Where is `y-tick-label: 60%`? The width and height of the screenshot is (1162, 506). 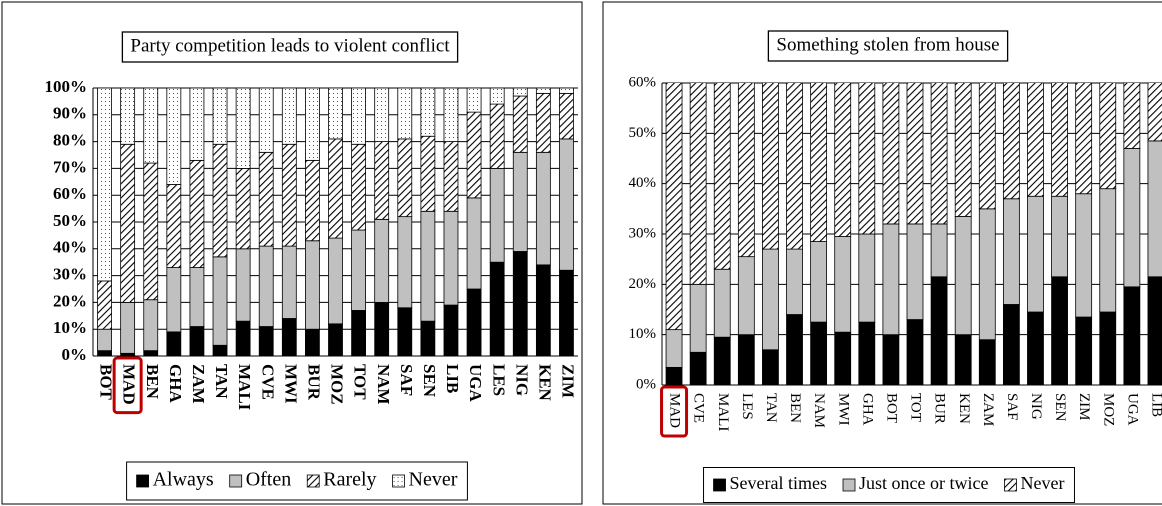
y-tick-label: 60% is located at coordinates (70, 193).